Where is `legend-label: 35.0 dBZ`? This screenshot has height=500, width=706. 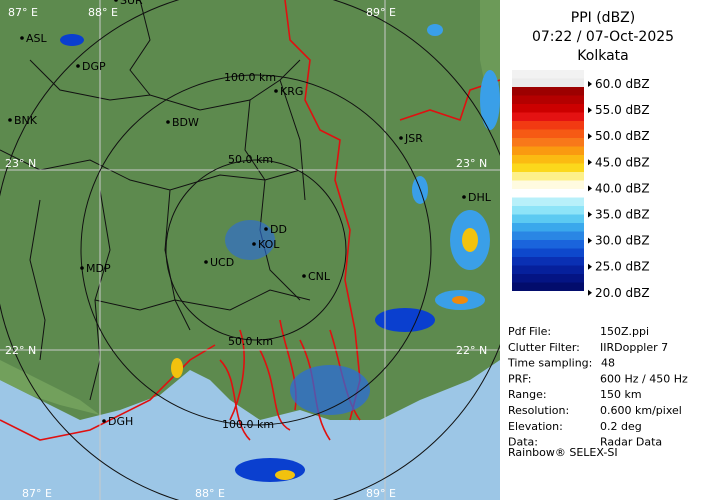
legend-label: 35.0 dBZ is located at coordinates (622, 215).